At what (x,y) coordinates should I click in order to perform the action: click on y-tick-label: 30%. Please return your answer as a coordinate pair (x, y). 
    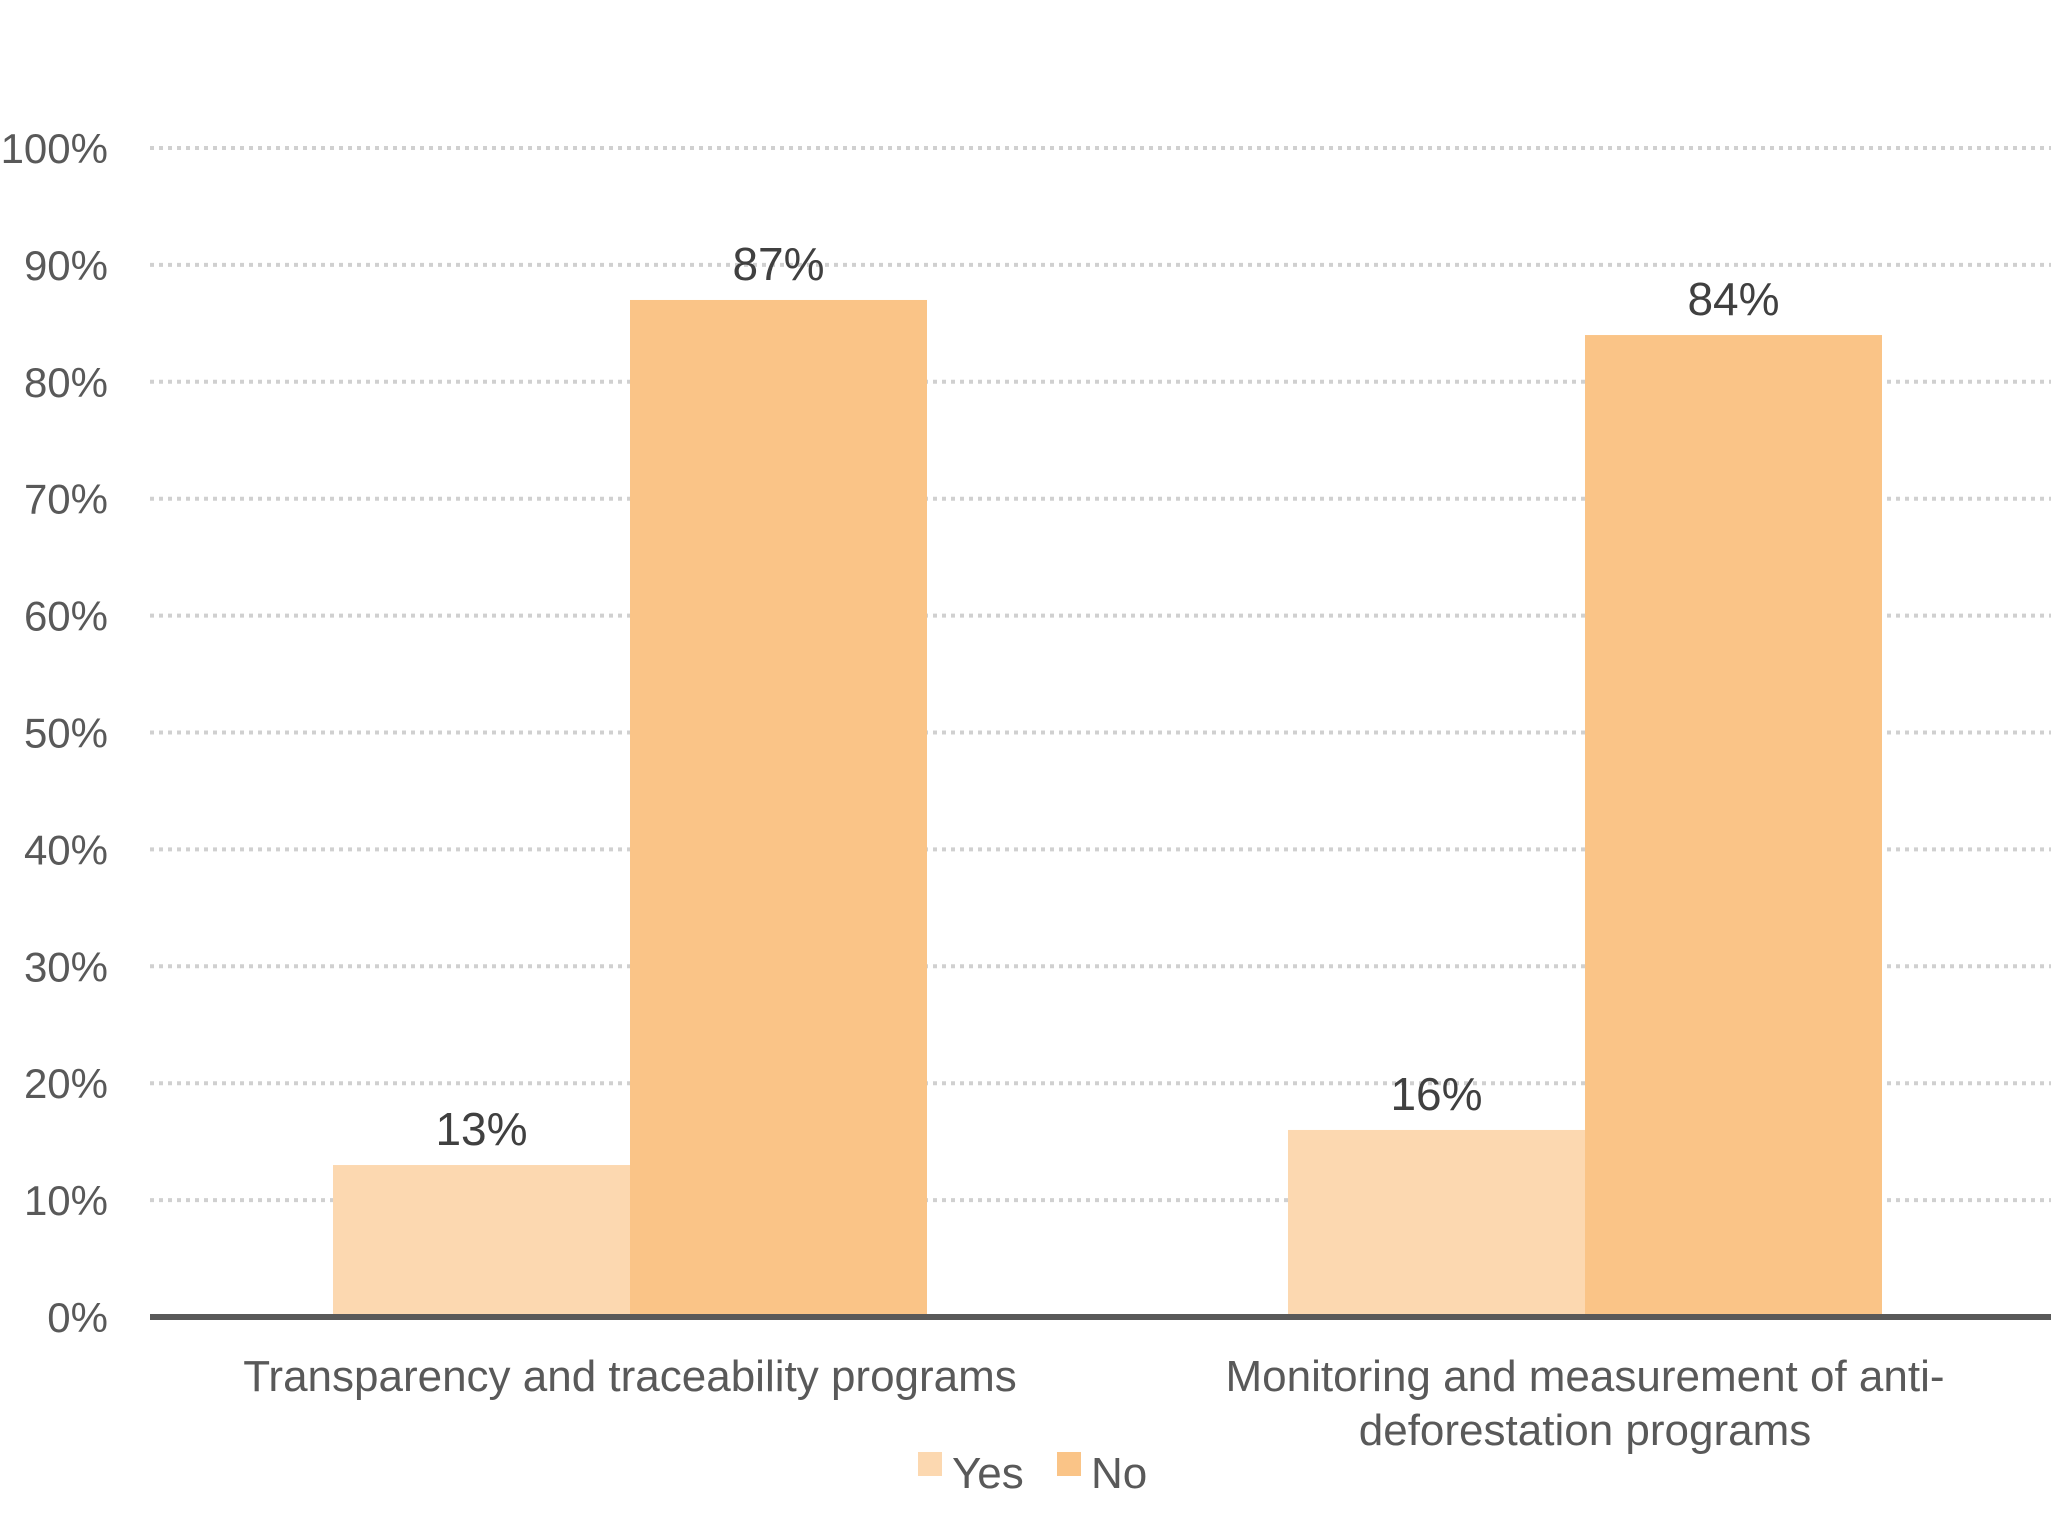
    Looking at the image, I should click on (66, 966).